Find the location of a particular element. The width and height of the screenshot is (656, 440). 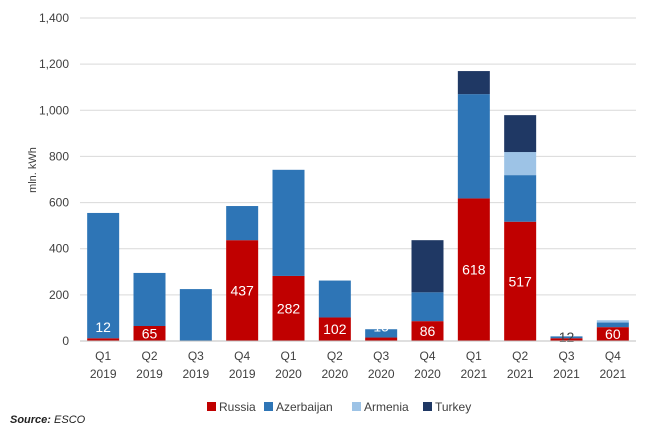

data-label: 86 is located at coordinates (428, 331).